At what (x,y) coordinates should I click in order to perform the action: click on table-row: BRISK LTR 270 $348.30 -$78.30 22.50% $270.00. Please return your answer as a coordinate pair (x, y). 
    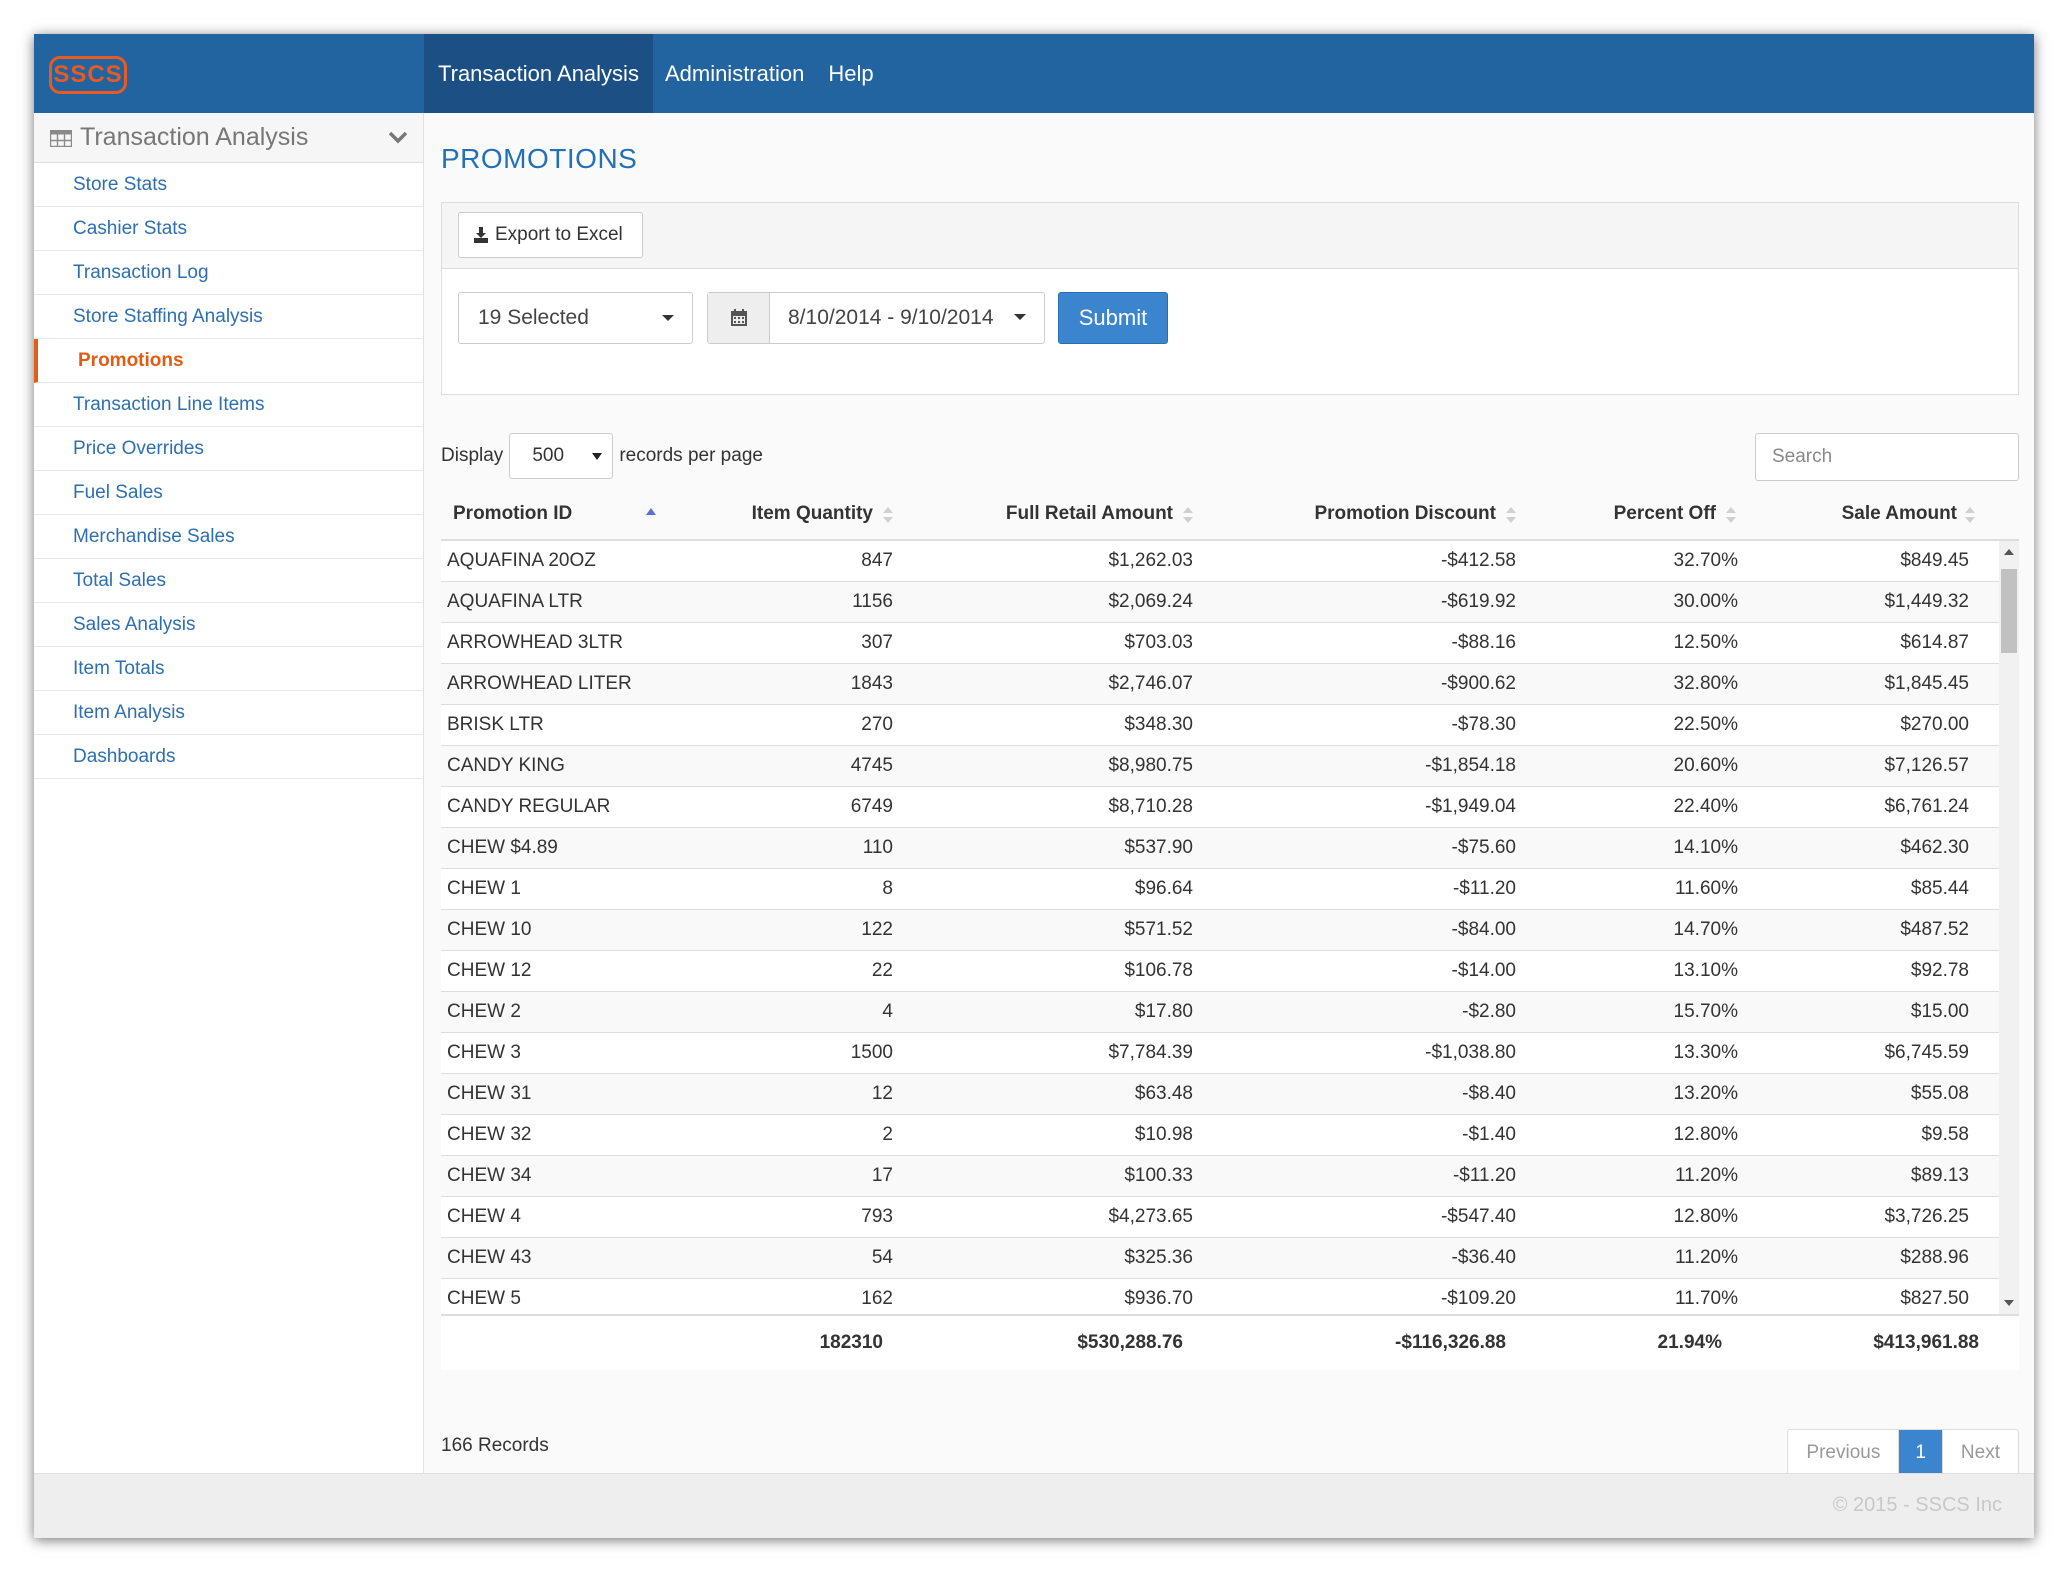
    Looking at the image, I should click on (1230, 725).